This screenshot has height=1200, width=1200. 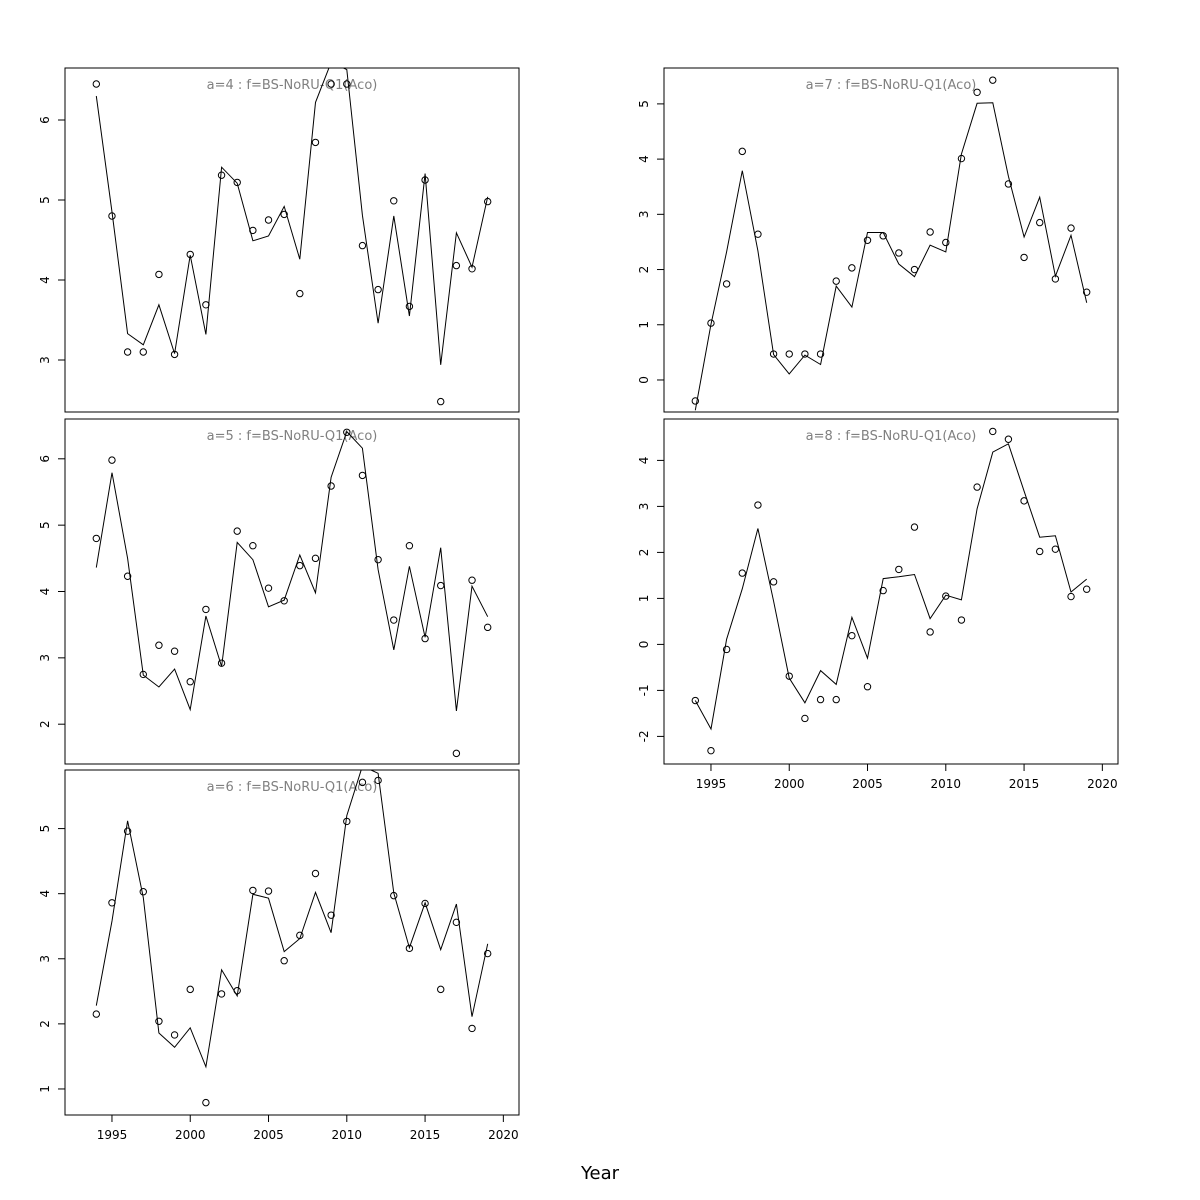 What do you see at coordinates (644, 325) in the screenshot?
I see `y-tick-label: 1` at bounding box center [644, 325].